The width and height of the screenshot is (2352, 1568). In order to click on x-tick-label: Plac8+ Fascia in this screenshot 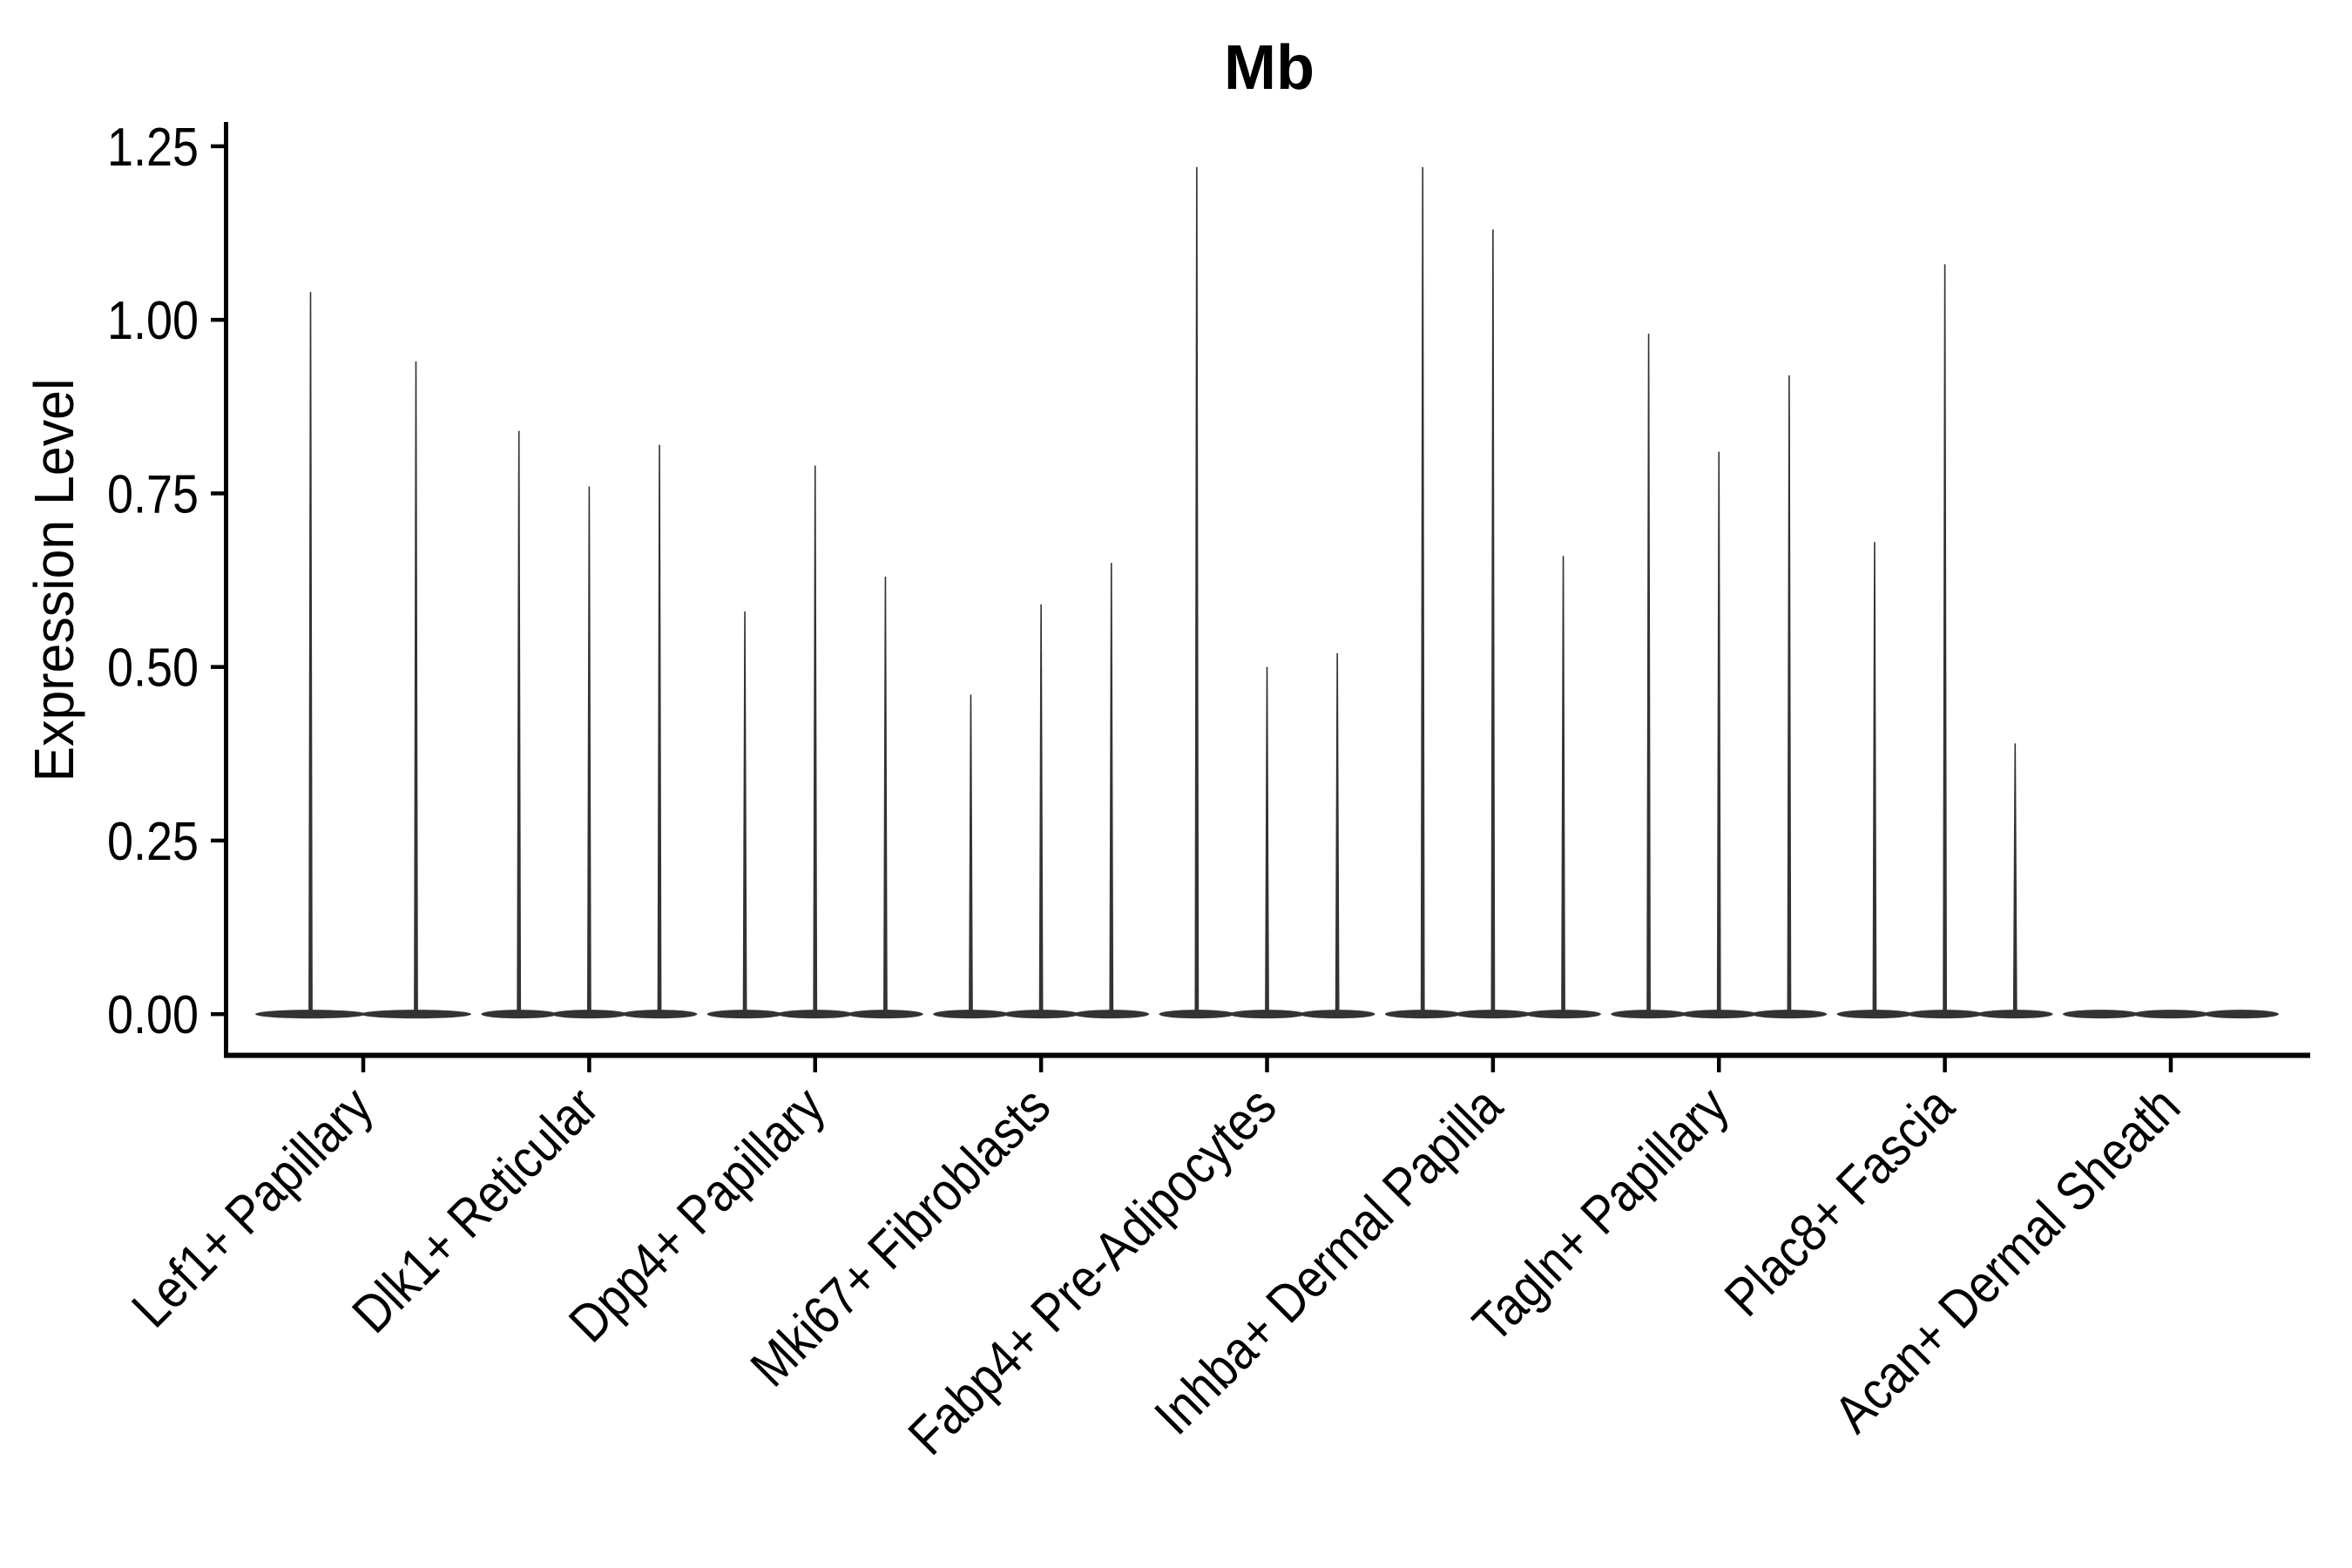, I will do `click(1839, 1201)`.